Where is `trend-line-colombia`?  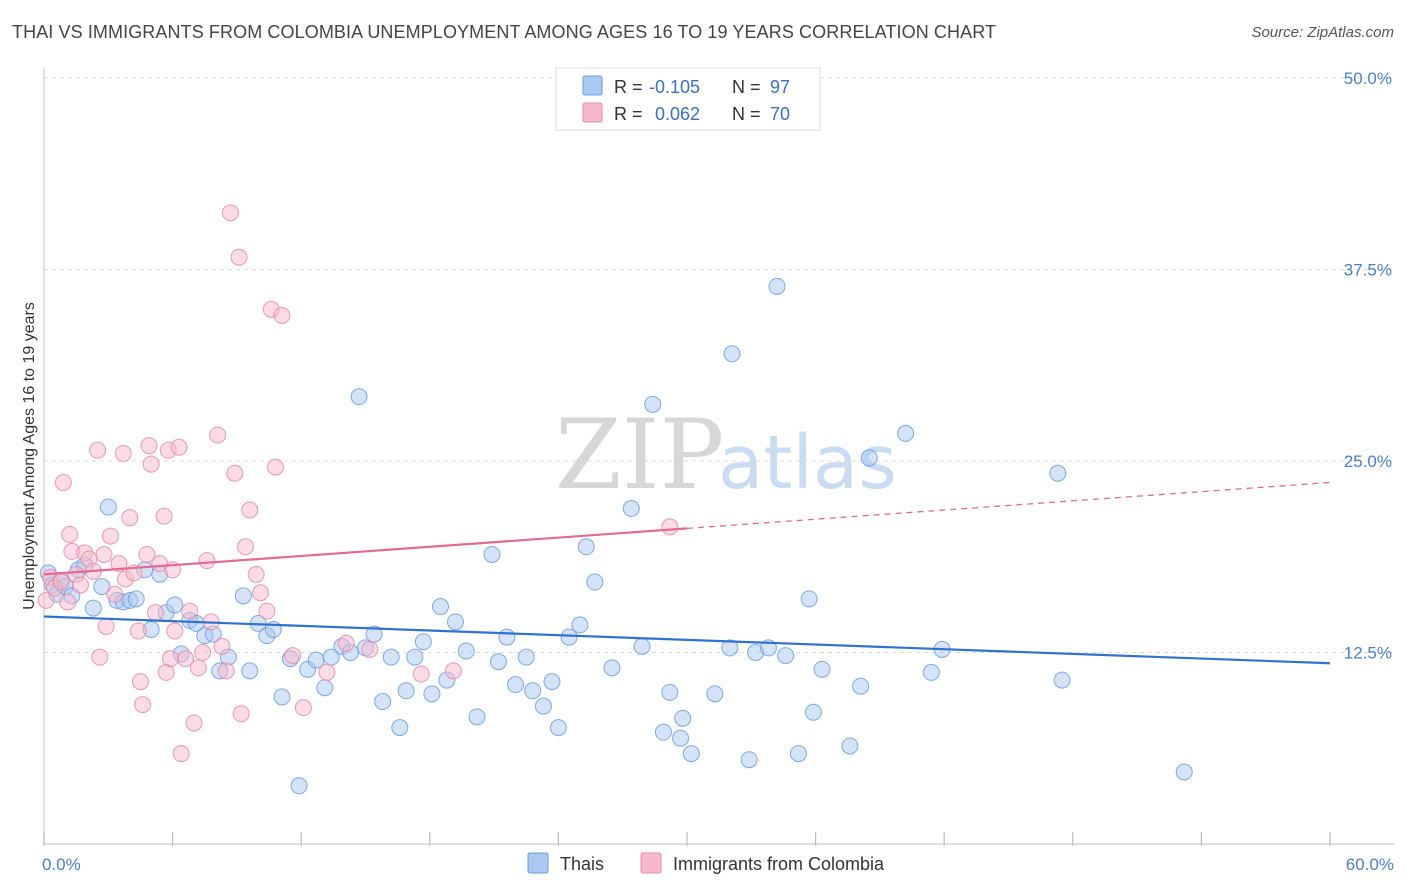 trend-line-colombia is located at coordinates (365, 551).